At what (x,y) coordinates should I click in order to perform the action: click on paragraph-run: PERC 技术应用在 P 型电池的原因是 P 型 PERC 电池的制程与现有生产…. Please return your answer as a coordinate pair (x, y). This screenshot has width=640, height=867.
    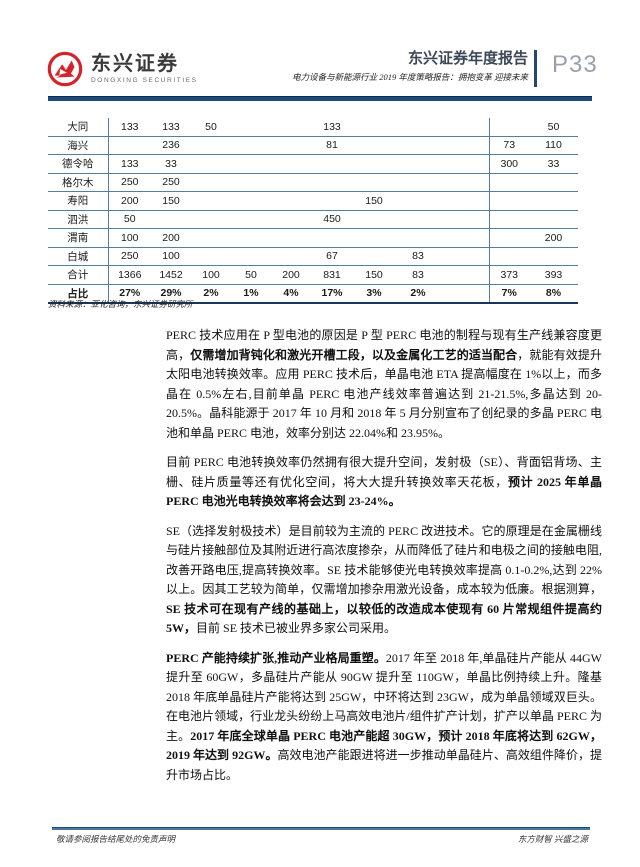
    Looking at the image, I should click on (384, 345).